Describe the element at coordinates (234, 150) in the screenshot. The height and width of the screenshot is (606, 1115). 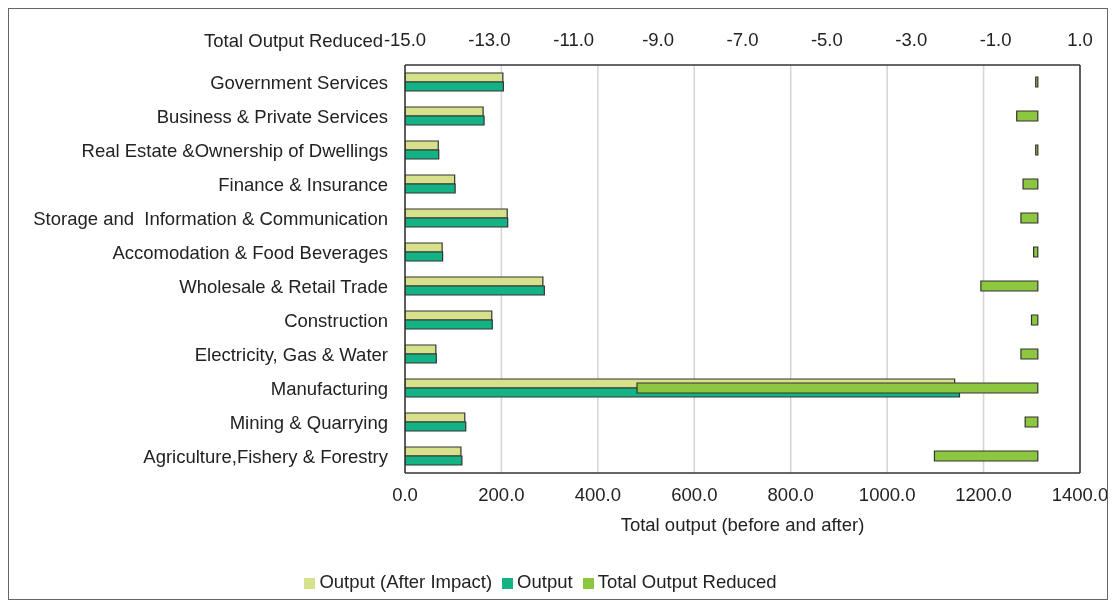
I see `y-tick-label: Real Estate &Ownership of Dwellings` at that location.